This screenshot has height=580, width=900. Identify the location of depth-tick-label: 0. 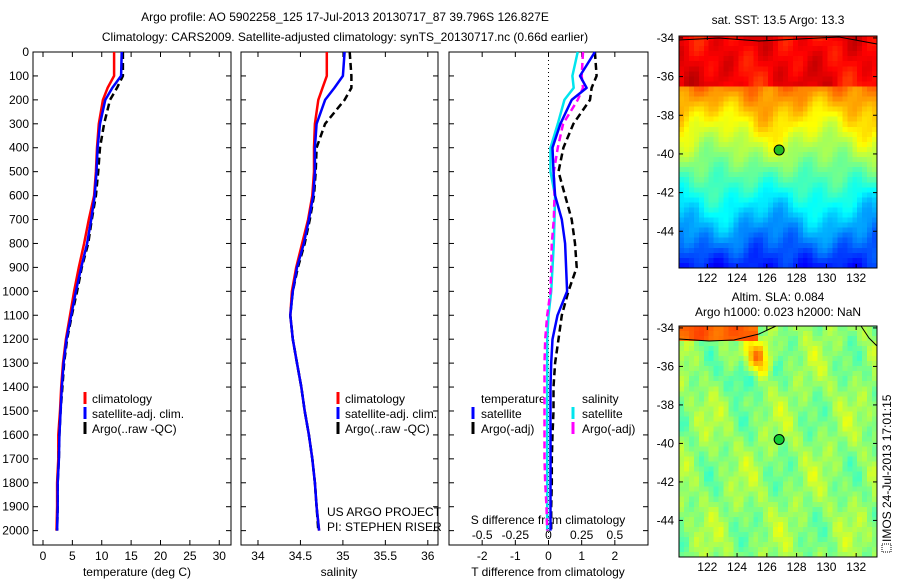
(25, 52).